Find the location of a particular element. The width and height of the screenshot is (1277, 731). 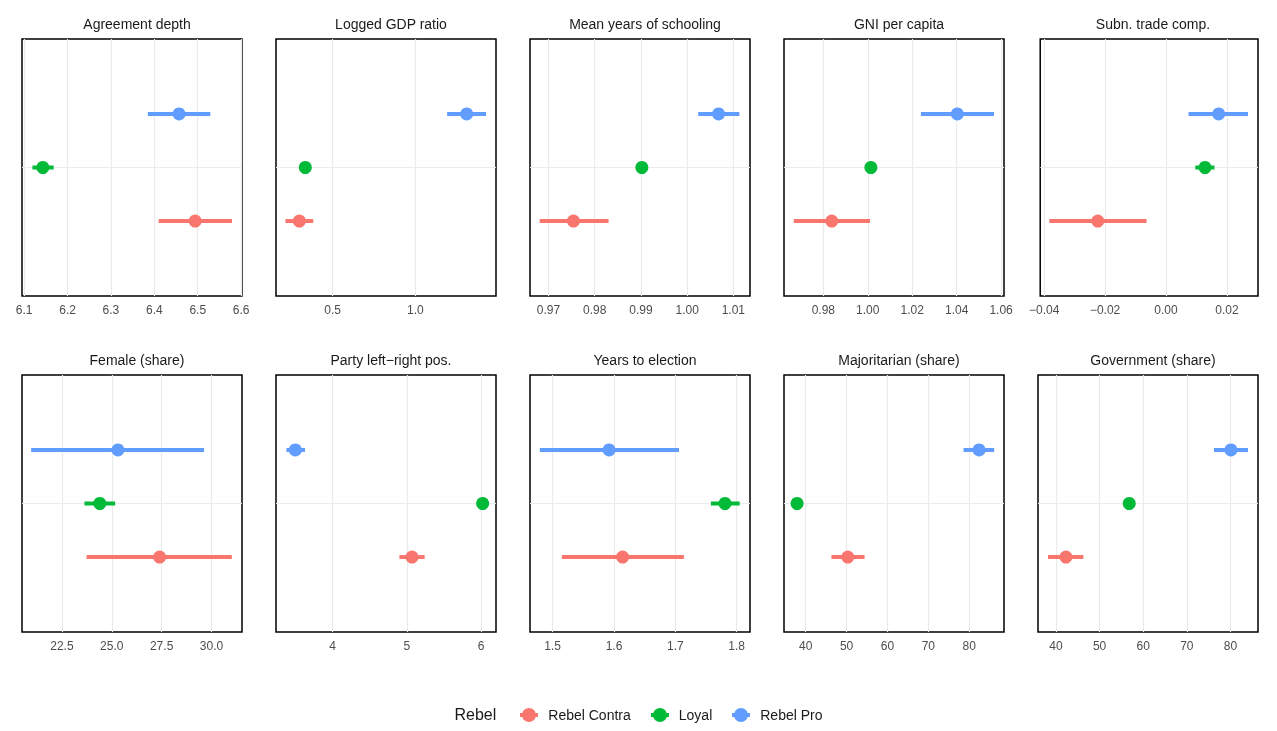

x-tick-label: 1.06 is located at coordinates (1001, 310).